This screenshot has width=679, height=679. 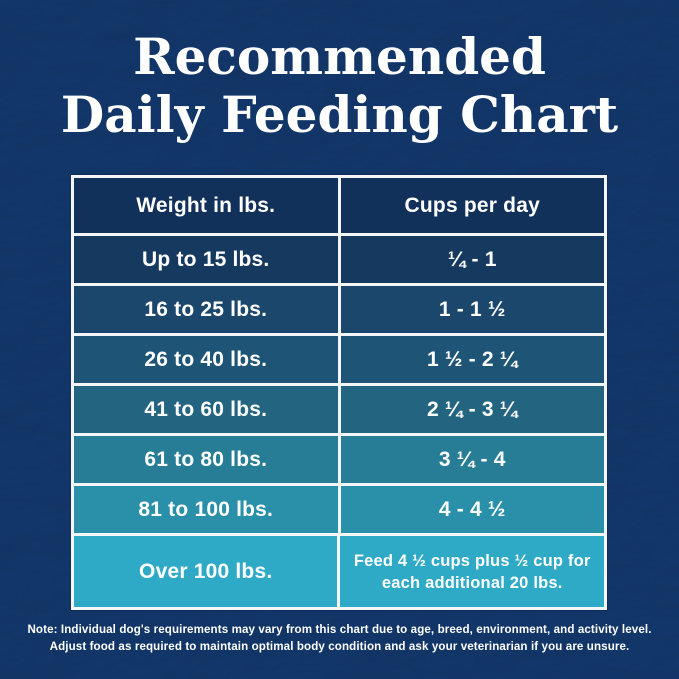 What do you see at coordinates (207, 571) in the screenshot?
I see `cell-weight: Over 100 lbs.` at bounding box center [207, 571].